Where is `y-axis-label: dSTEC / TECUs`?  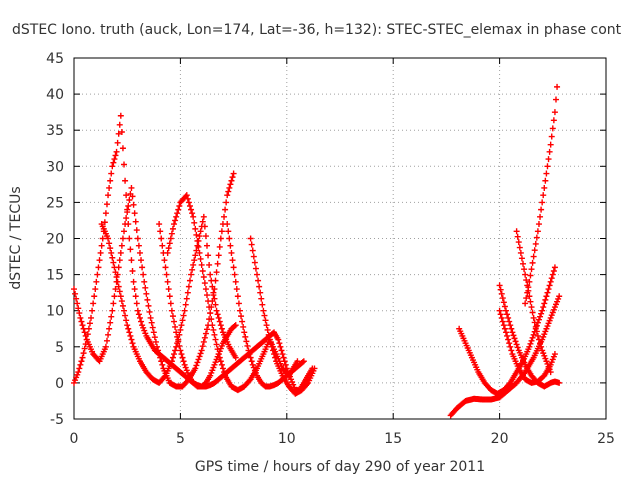
y-axis-label: dSTEC / TECUs is located at coordinates (16, 237).